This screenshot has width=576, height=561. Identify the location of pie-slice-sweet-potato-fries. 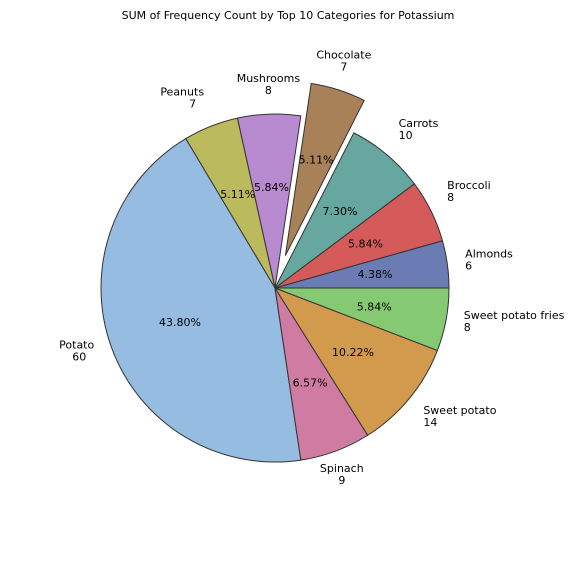
(362, 319).